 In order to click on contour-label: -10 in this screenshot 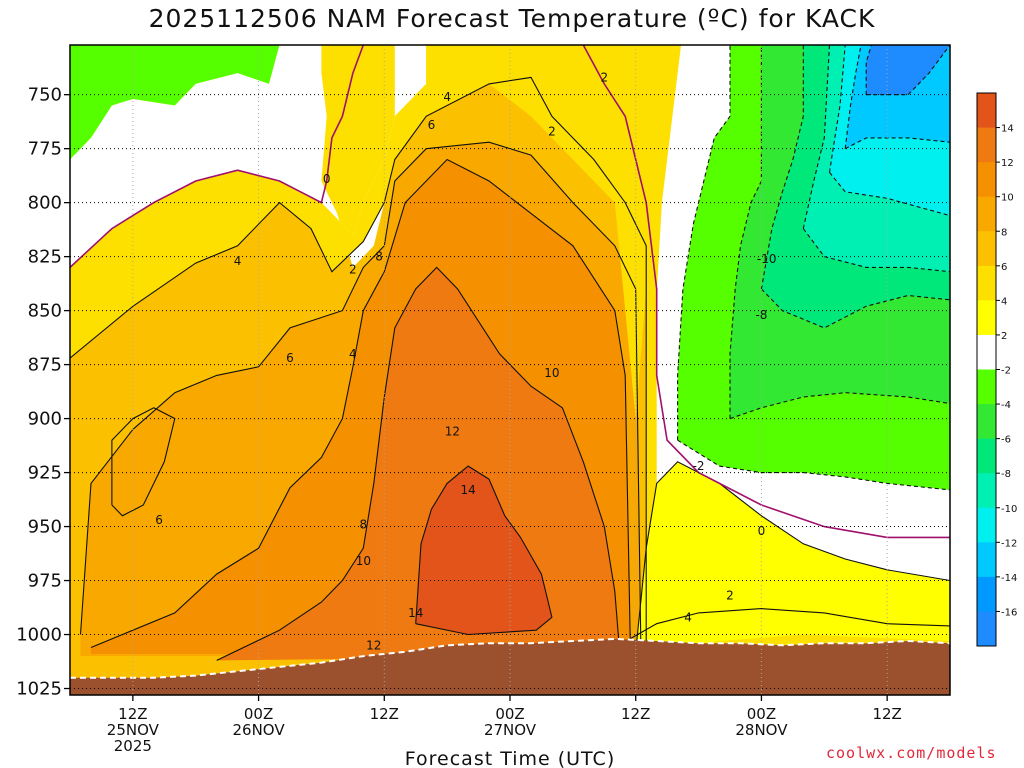, I will do `click(767, 259)`.